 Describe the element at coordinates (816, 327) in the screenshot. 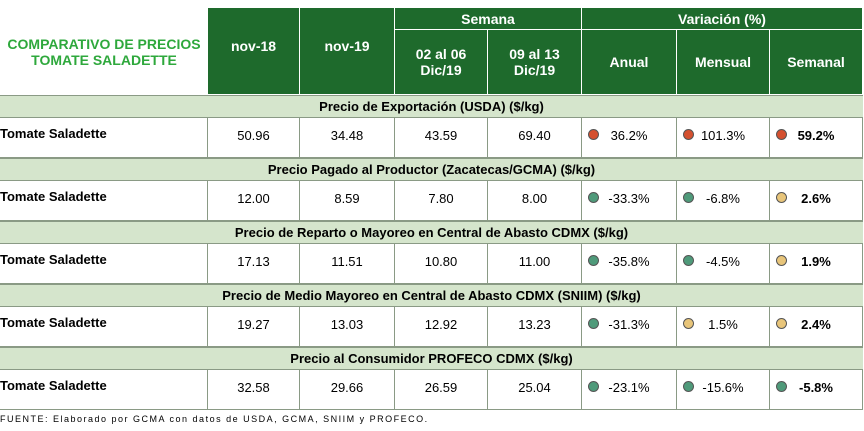

I see `variation: 2.4%` at that location.